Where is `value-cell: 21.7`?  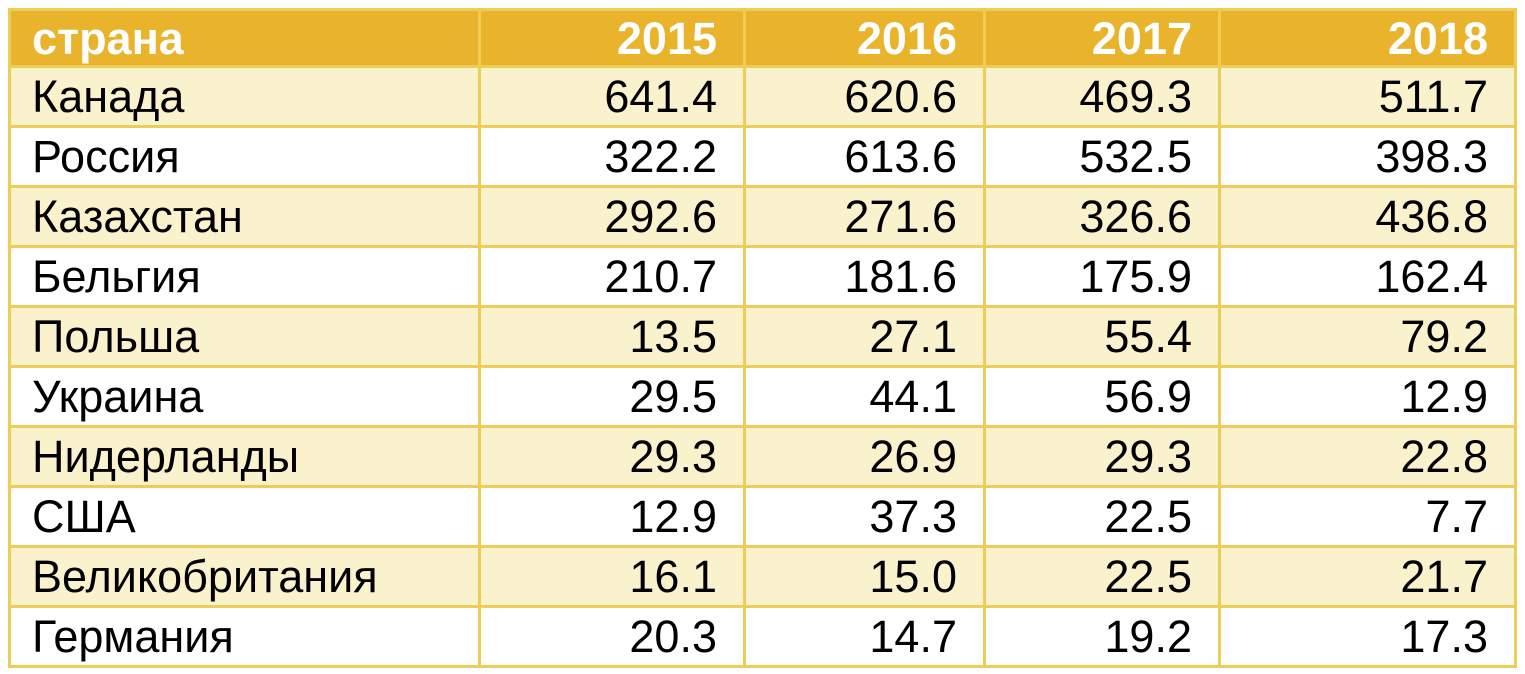 value-cell: 21.7 is located at coordinates (1367, 576).